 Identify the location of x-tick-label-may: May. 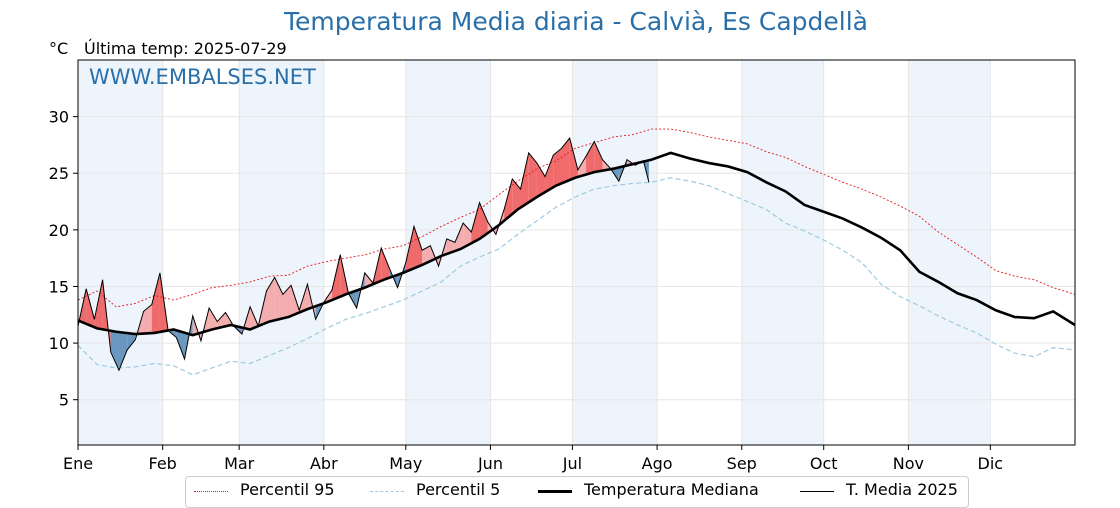
(405, 463).